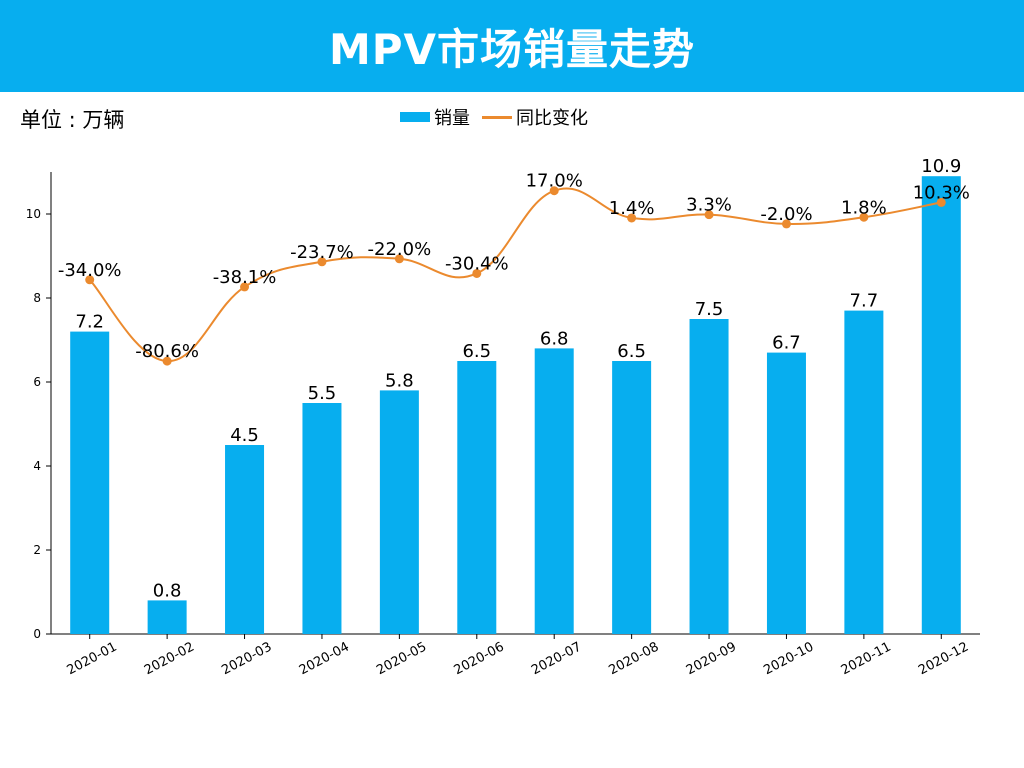 This screenshot has width=1024, height=768. Describe the element at coordinates (415, 117) in the screenshot. I see `legend-bar-swatch` at that location.